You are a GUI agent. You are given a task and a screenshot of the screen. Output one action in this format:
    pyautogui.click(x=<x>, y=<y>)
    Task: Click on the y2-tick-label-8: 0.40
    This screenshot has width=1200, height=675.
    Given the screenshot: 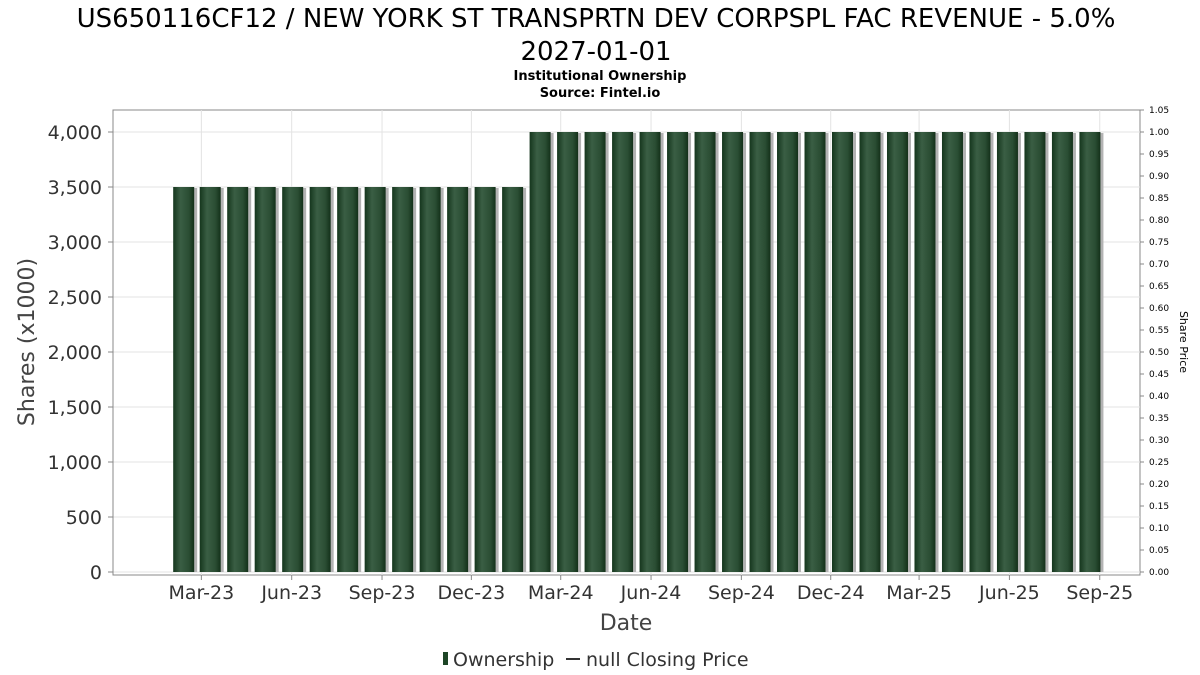 What is the action you would take?
    pyautogui.click(x=1159, y=397)
    